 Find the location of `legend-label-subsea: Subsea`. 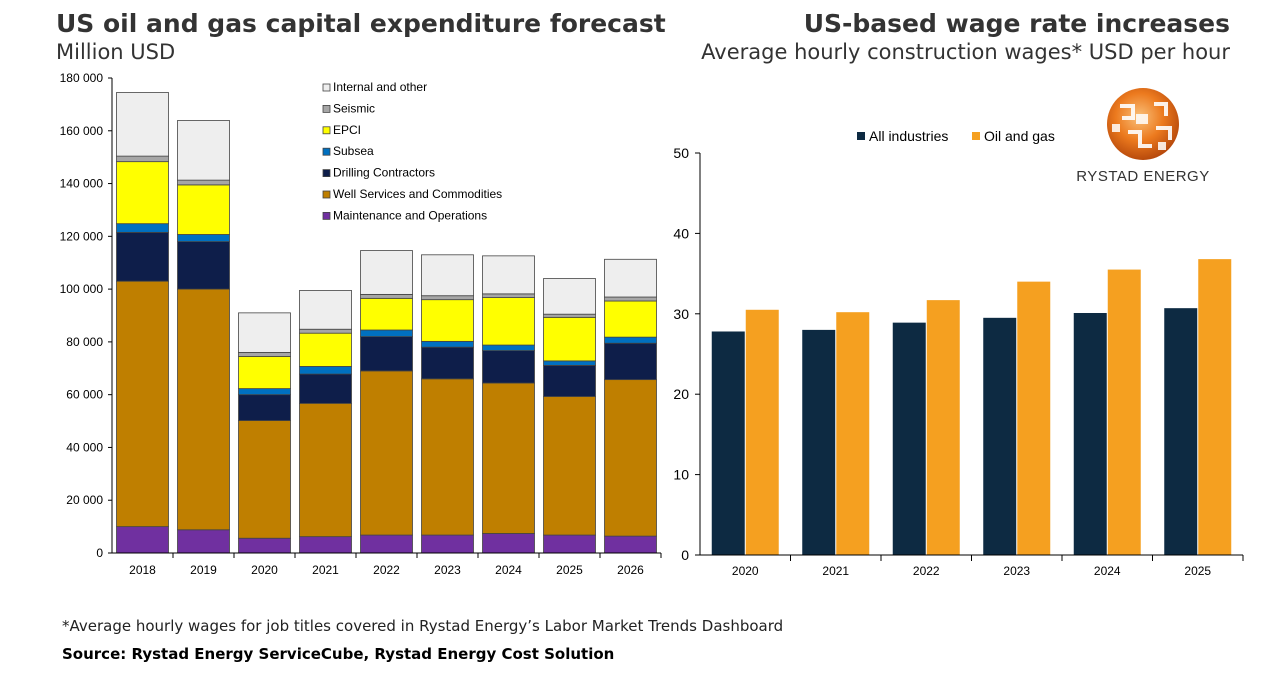

legend-label-subsea: Subsea is located at coordinates (353, 151).